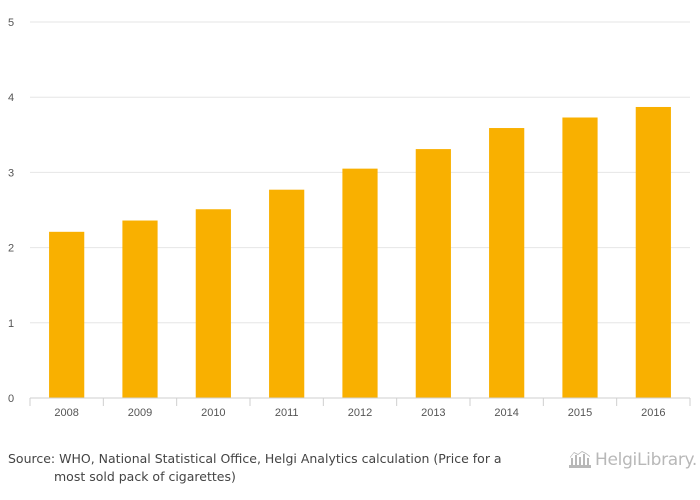  What do you see at coordinates (145, 476) in the screenshot?
I see `source-line-2: most sold pack of cigarettes)` at bounding box center [145, 476].